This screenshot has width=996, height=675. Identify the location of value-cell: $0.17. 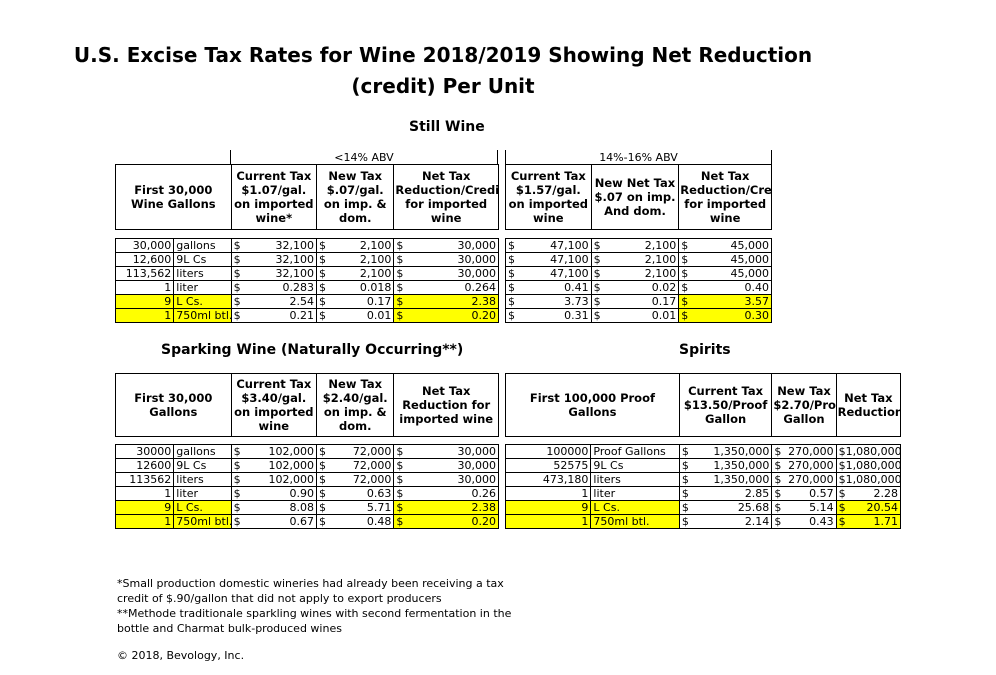
(635, 301).